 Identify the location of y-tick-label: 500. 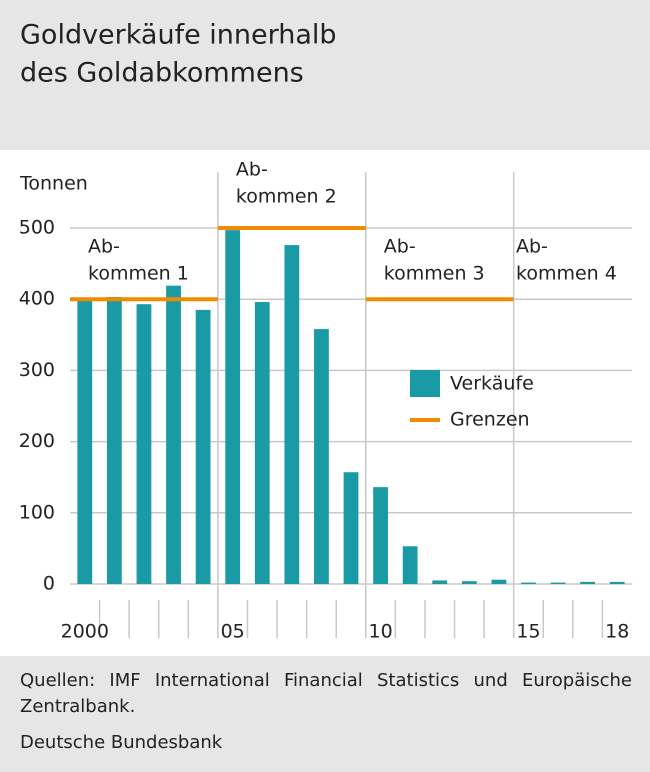
(37, 228).